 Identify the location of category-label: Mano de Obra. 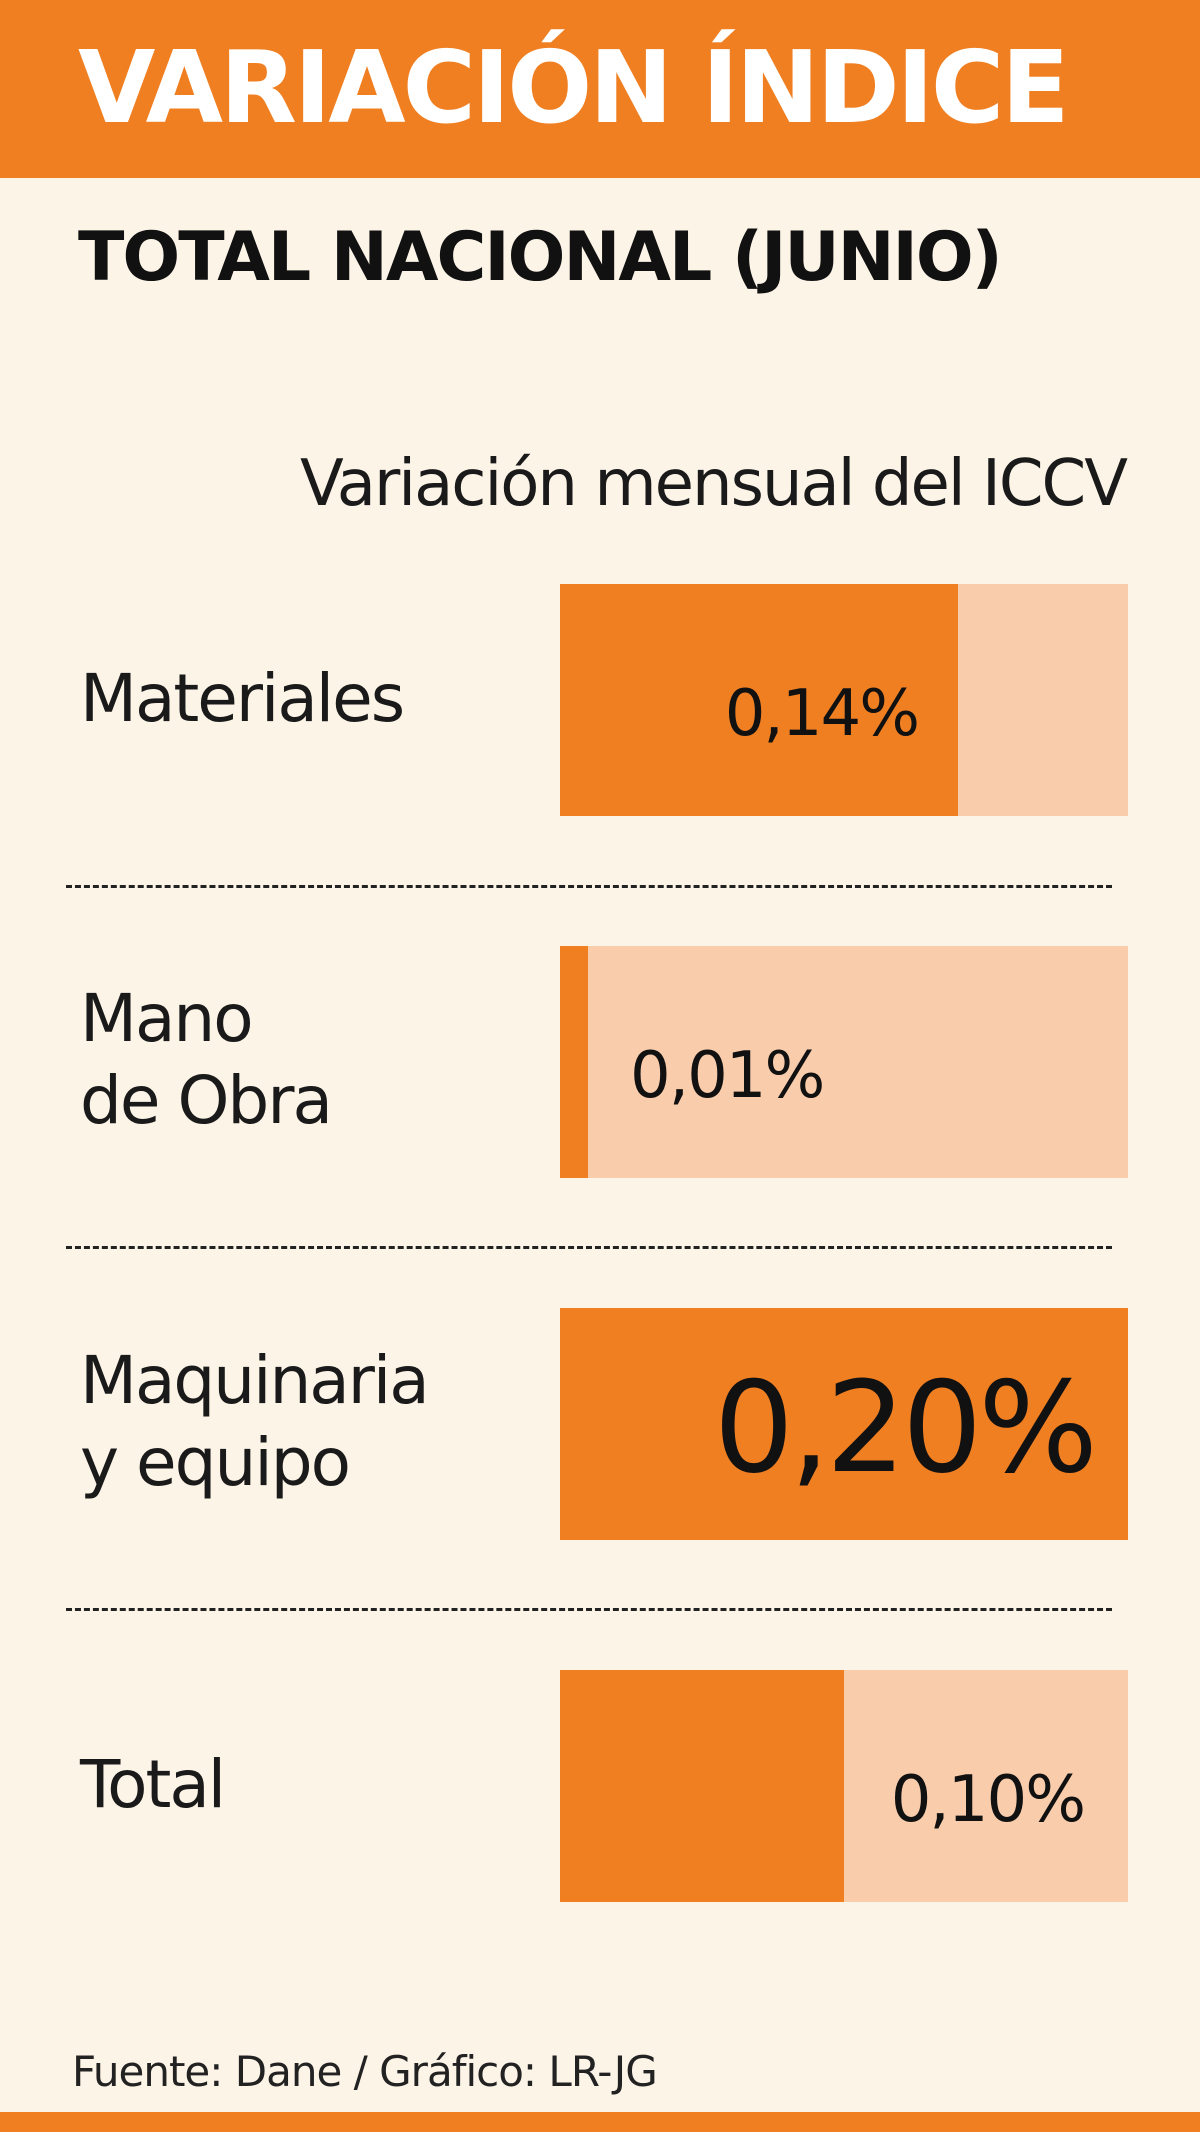
(206, 1059).